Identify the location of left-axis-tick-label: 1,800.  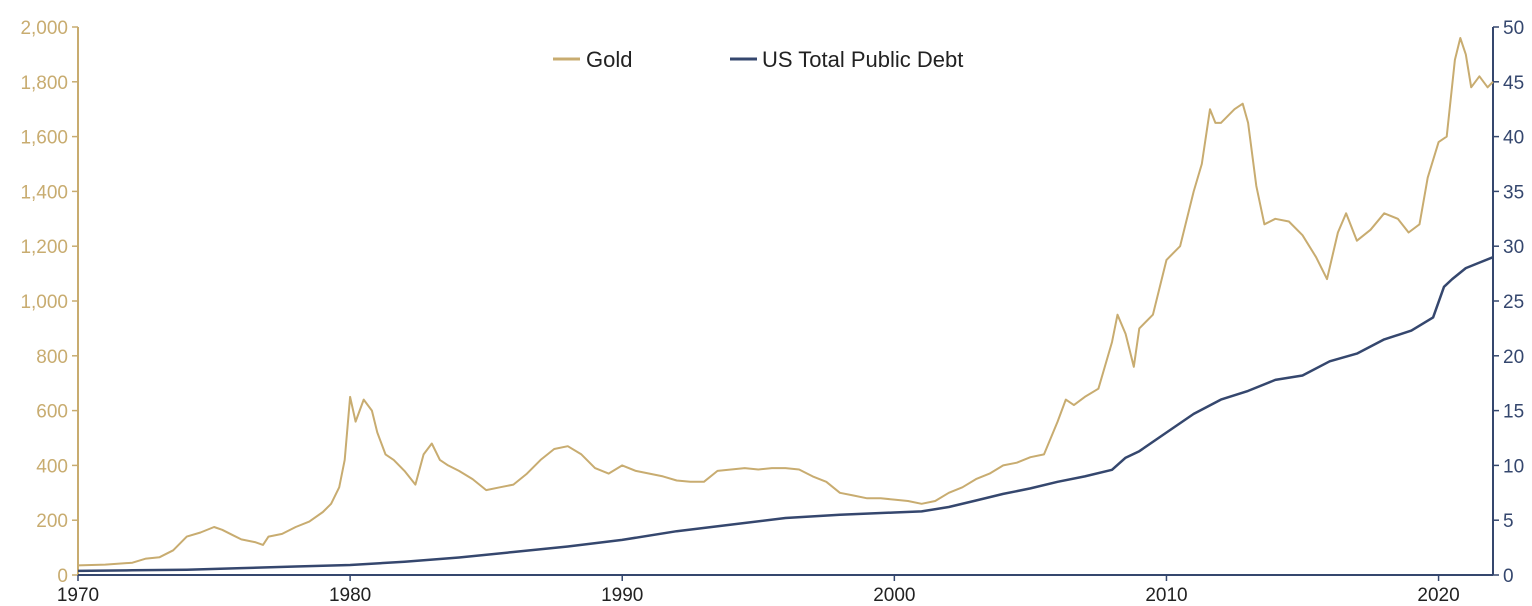
(44, 83).